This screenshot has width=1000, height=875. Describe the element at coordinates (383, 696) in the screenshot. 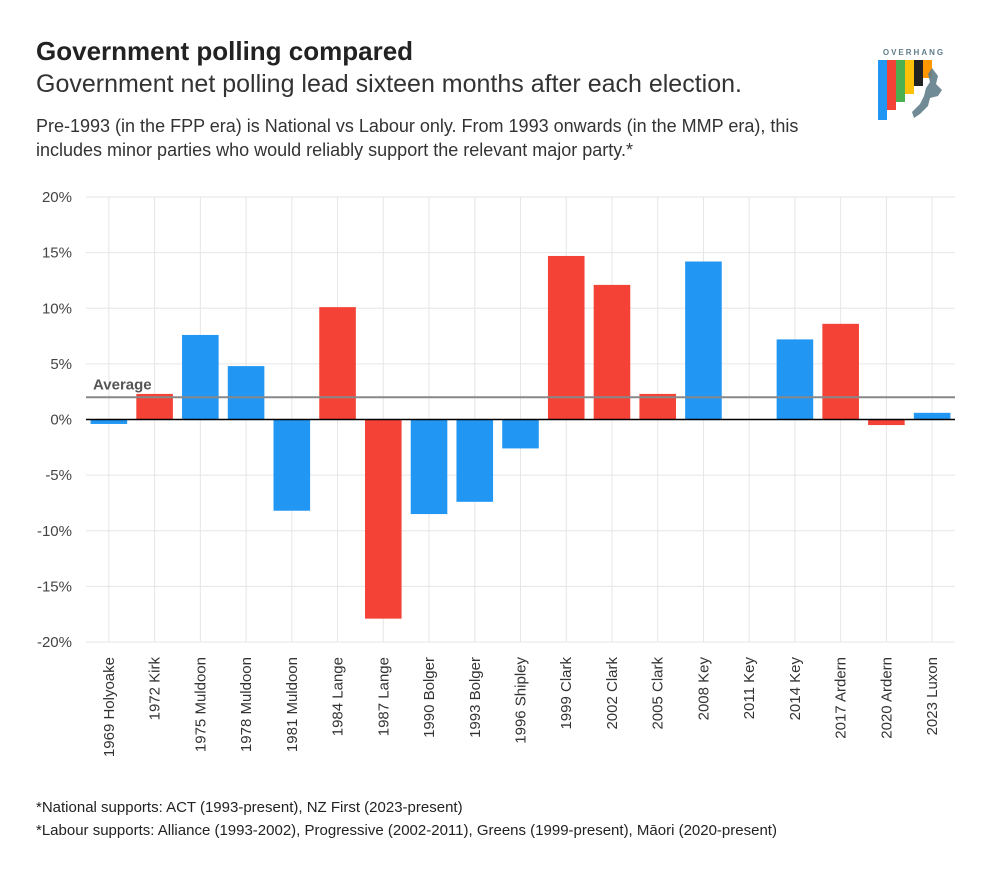

I see `x-tick-label: 1987 Lange` at that location.